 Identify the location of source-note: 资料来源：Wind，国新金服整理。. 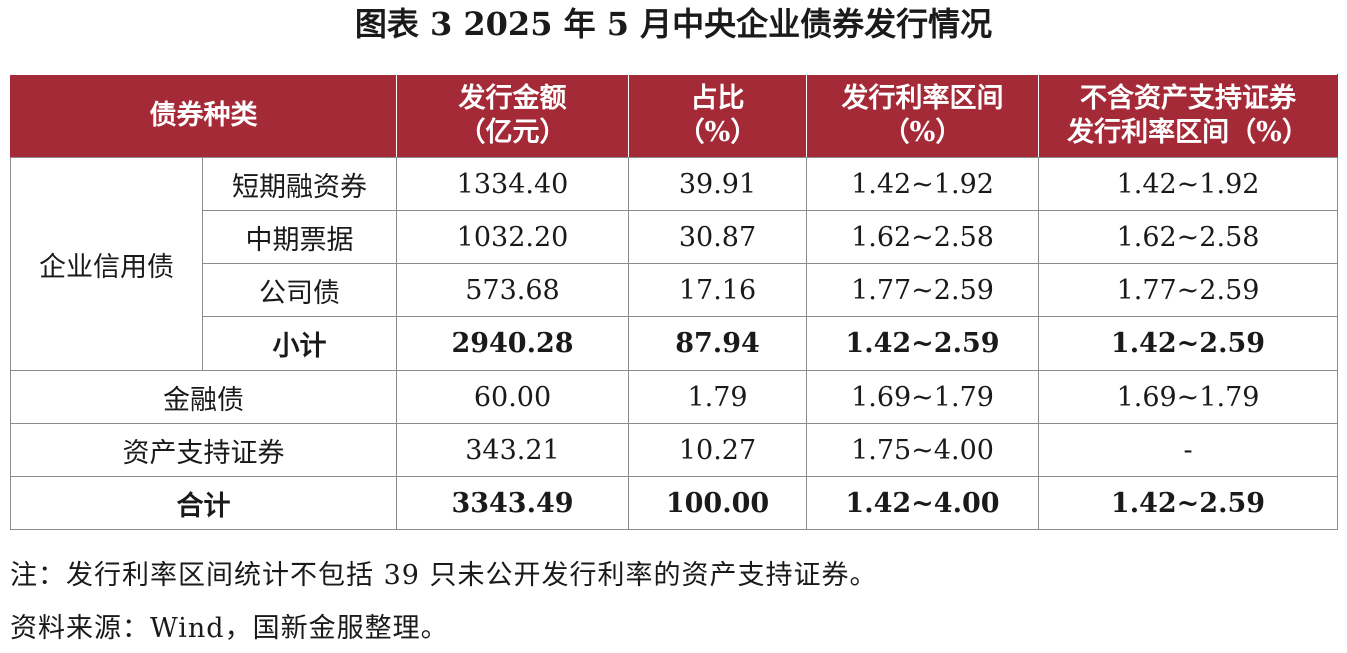
(229, 628).